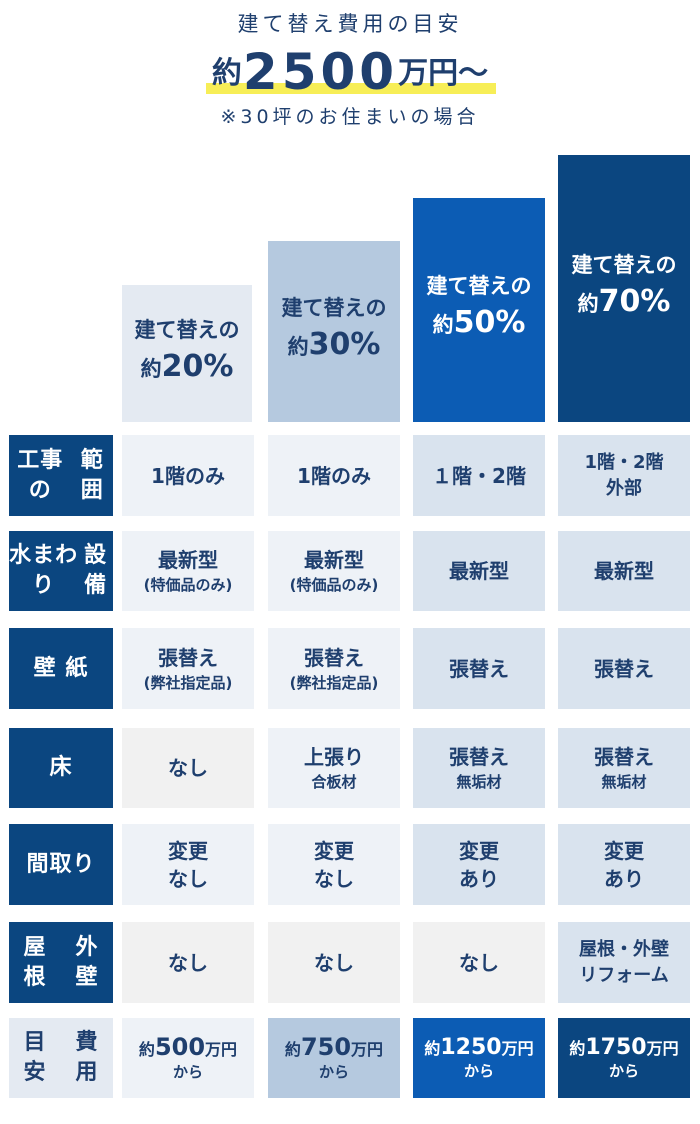  Describe the element at coordinates (471, 1047) in the screenshot. I see `cost-number: 1250` at that location.